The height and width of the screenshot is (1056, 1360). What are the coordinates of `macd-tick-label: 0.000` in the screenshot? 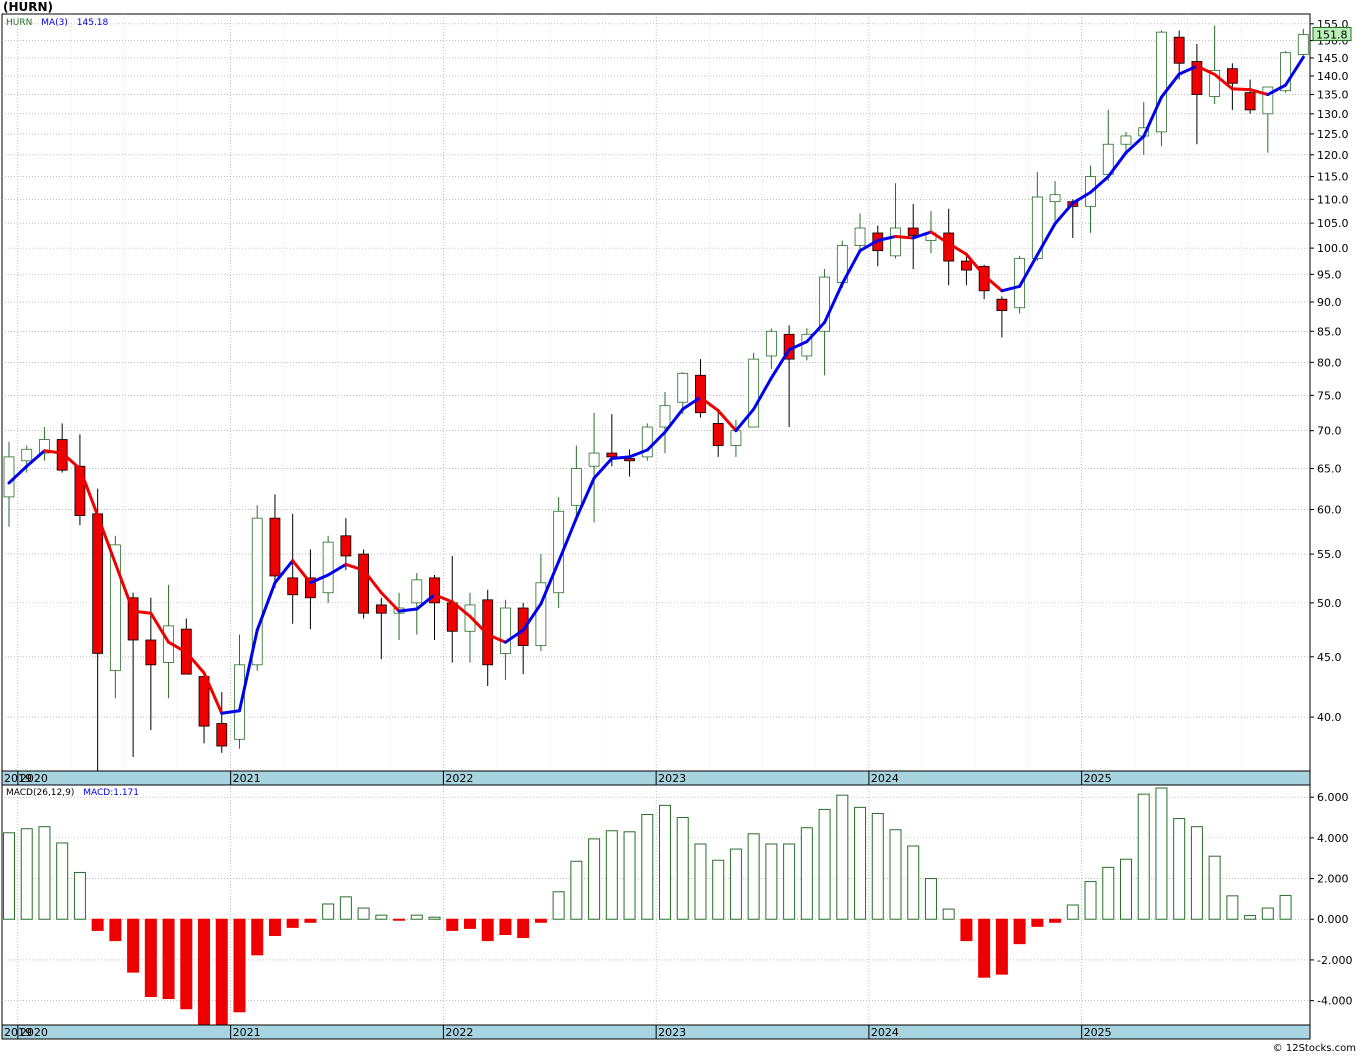 It's located at (1333, 919).